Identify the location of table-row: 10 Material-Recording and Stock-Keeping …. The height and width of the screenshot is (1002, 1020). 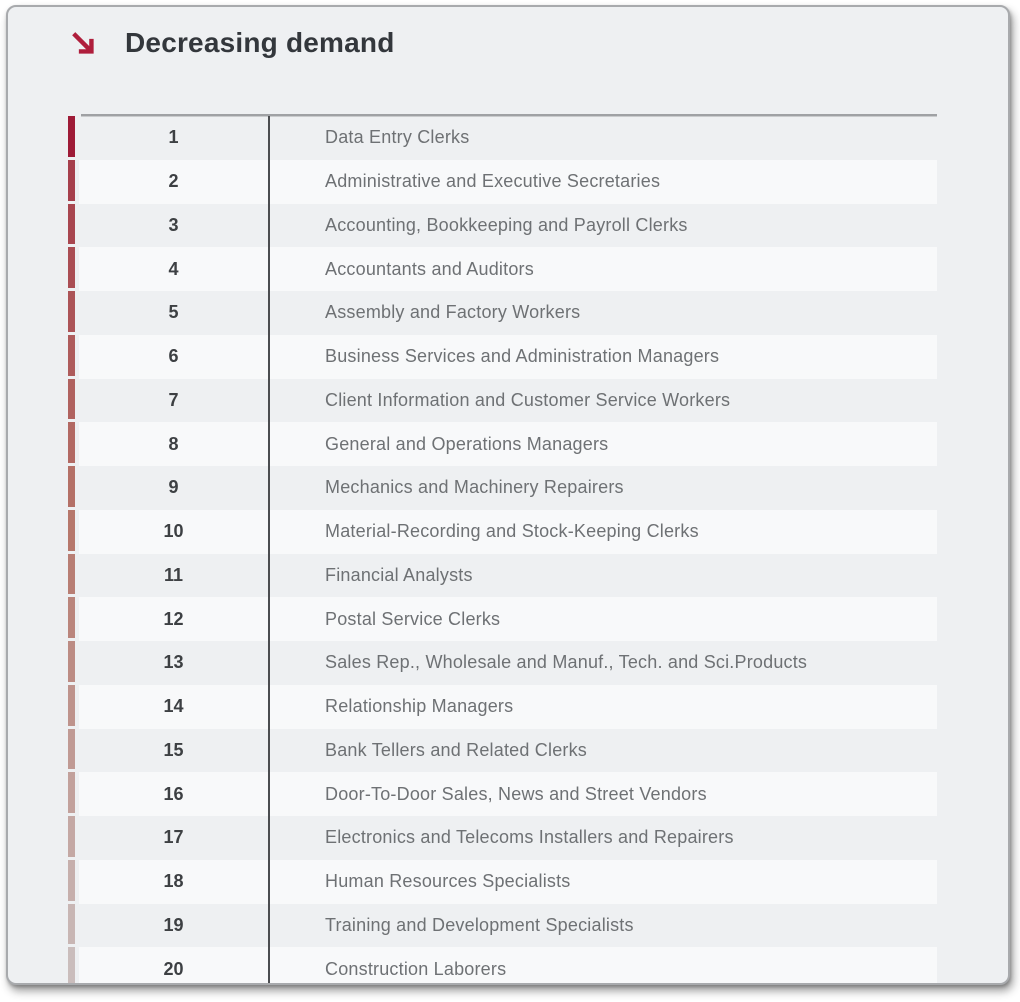
(502, 531).